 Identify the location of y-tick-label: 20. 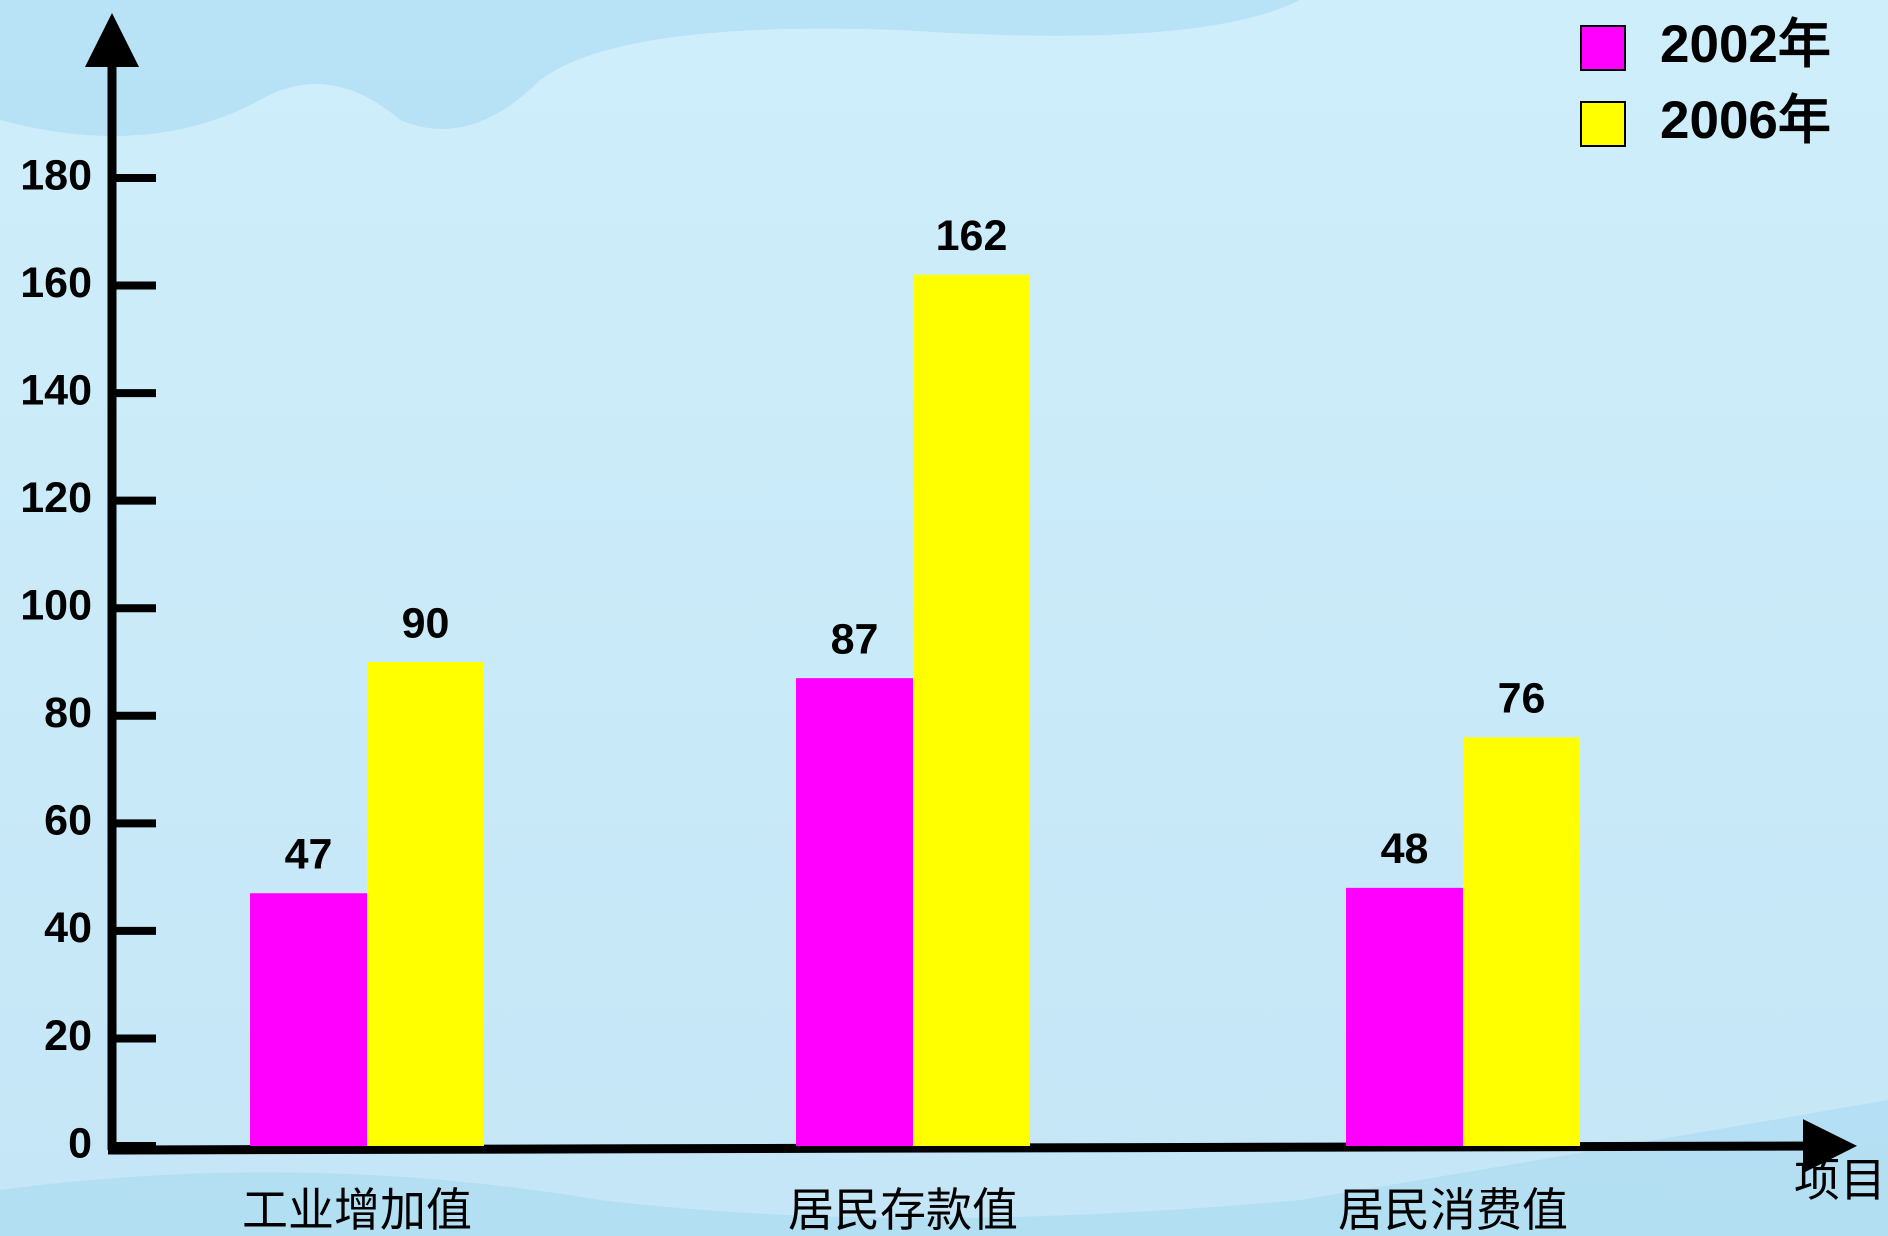
(68, 1036).